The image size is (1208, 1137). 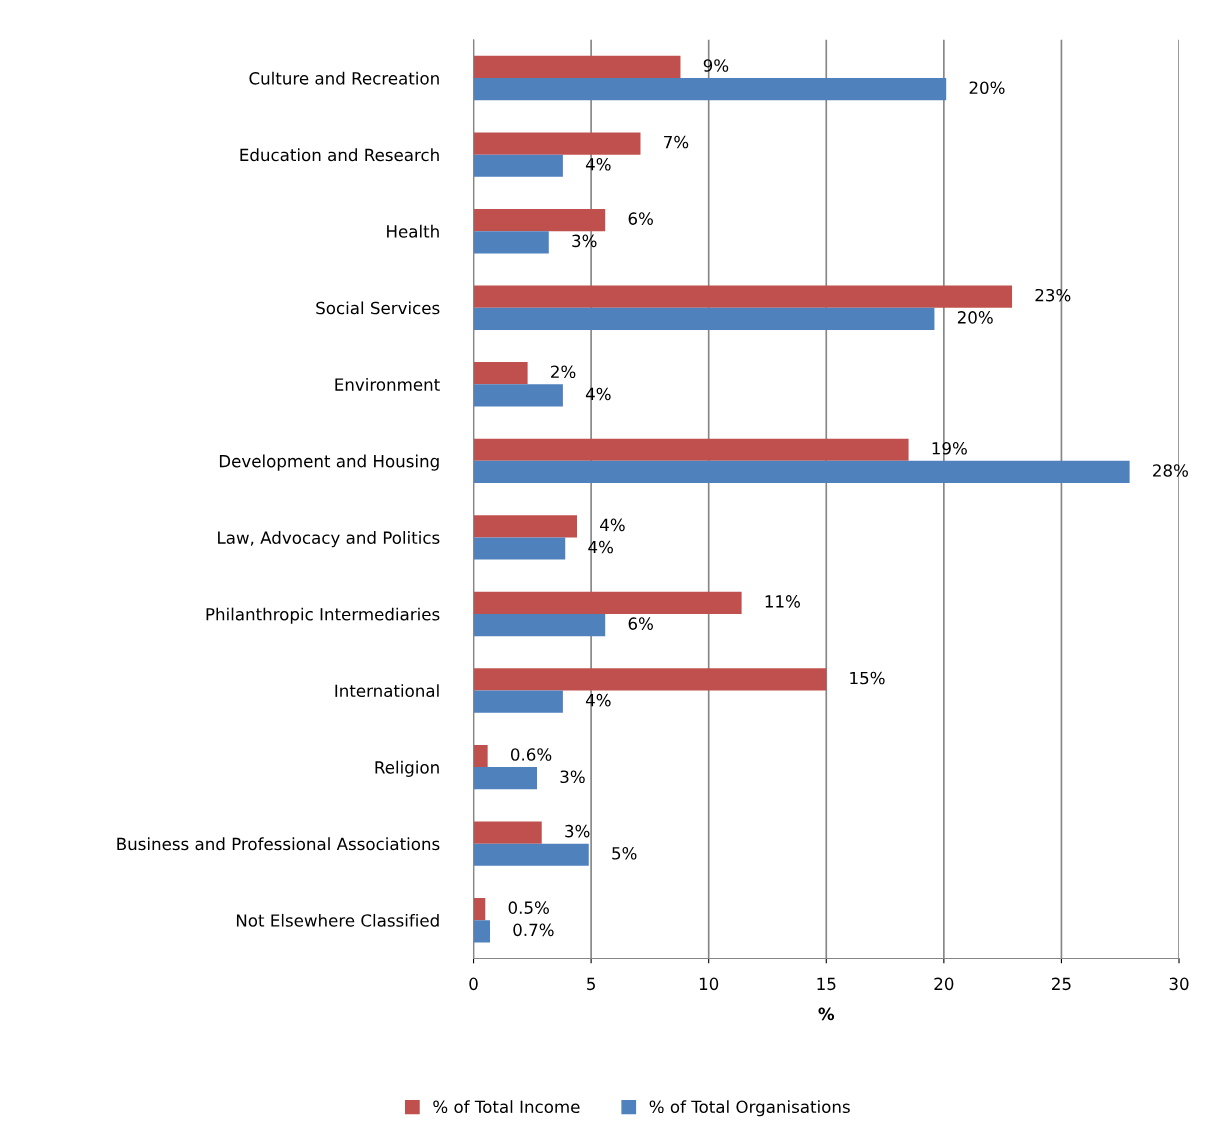 What do you see at coordinates (949, 448) in the screenshot?
I see `data-label: 19%` at bounding box center [949, 448].